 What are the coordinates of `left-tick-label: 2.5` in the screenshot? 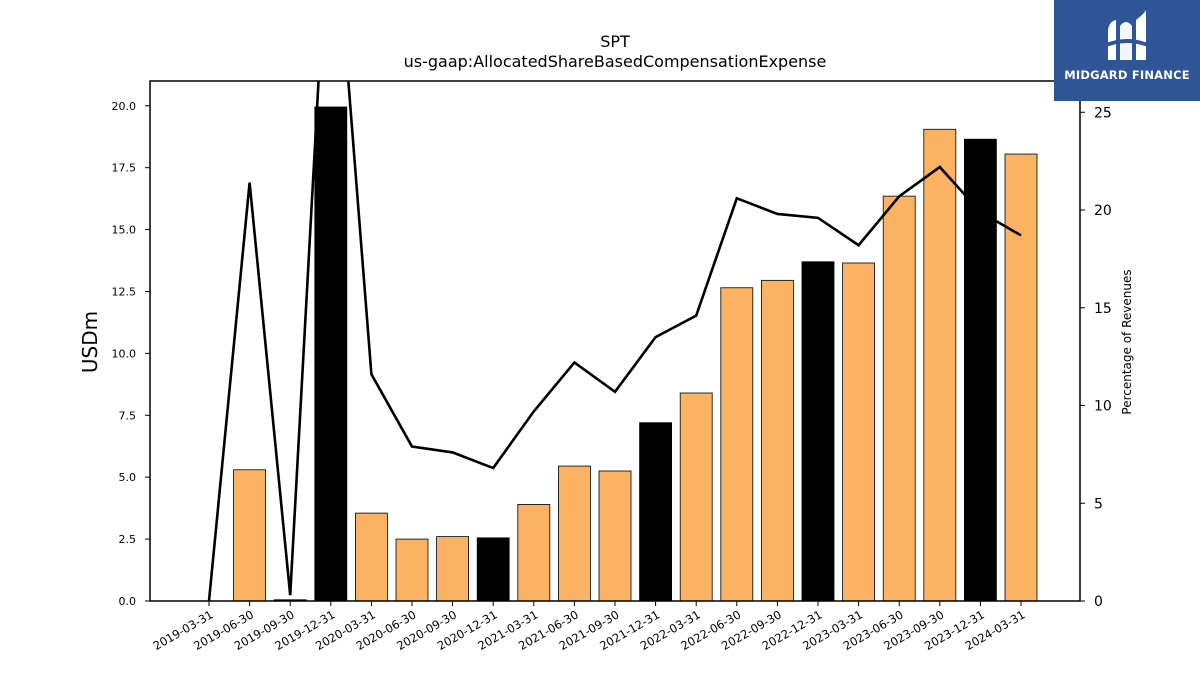 It's located at (128, 539).